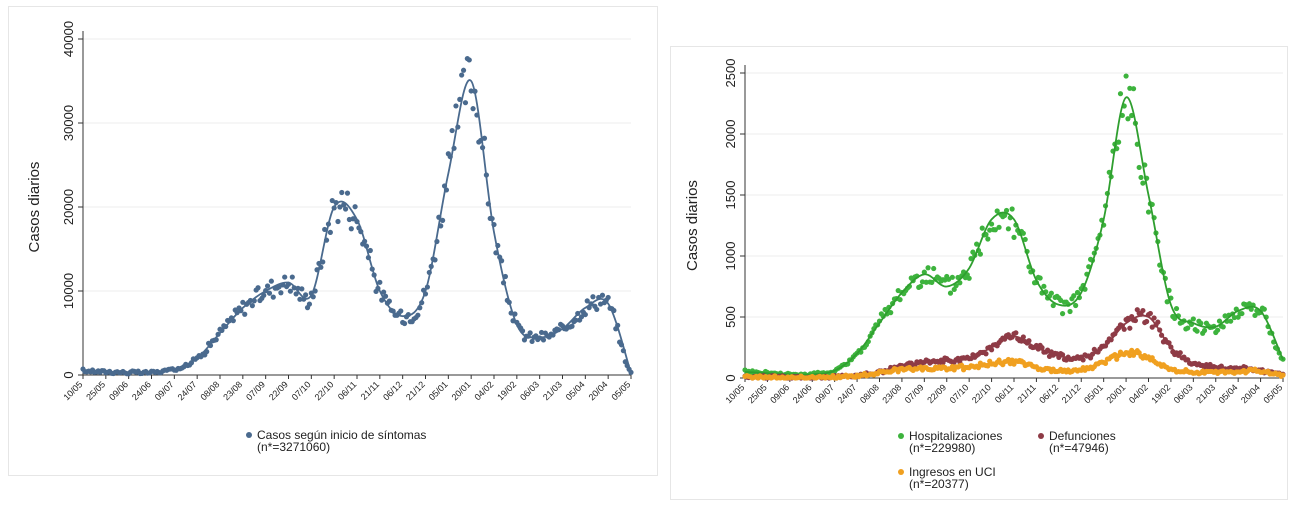 The height and width of the screenshot is (505, 1290). Describe the element at coordinates (232, 390) in the screenshot. I see `x-tick-label: 23/08` at that location.